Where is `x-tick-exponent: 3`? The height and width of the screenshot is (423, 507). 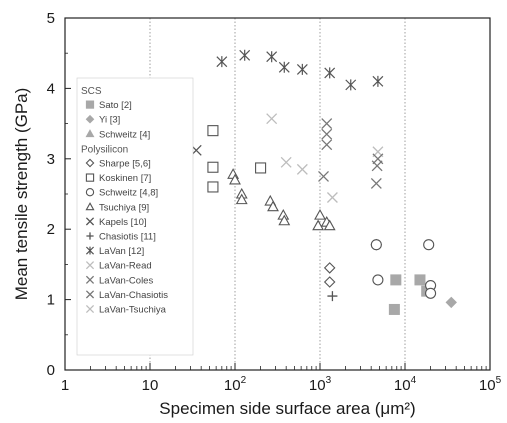 x-tick-exponent: 3 is located at coordinates (329, 380).